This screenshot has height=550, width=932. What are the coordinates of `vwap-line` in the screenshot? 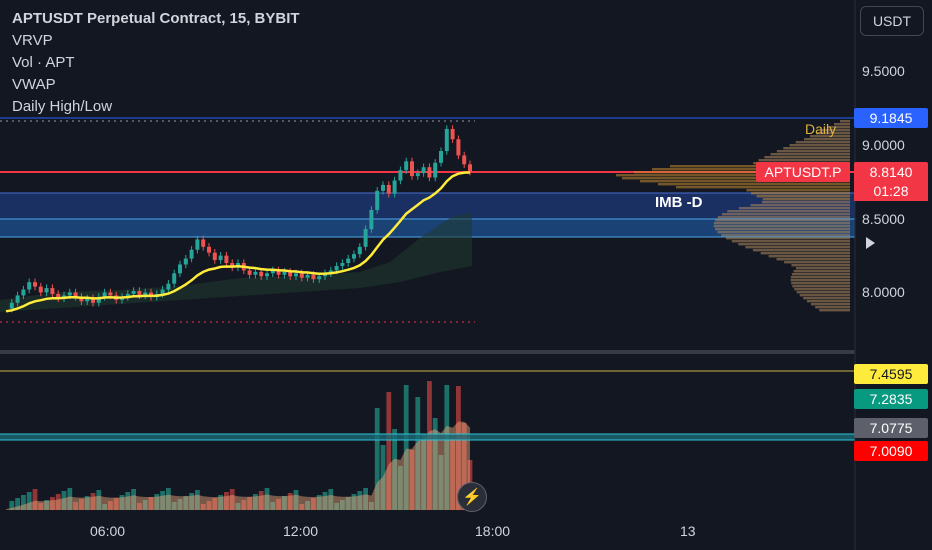 It's located at (238, 242).